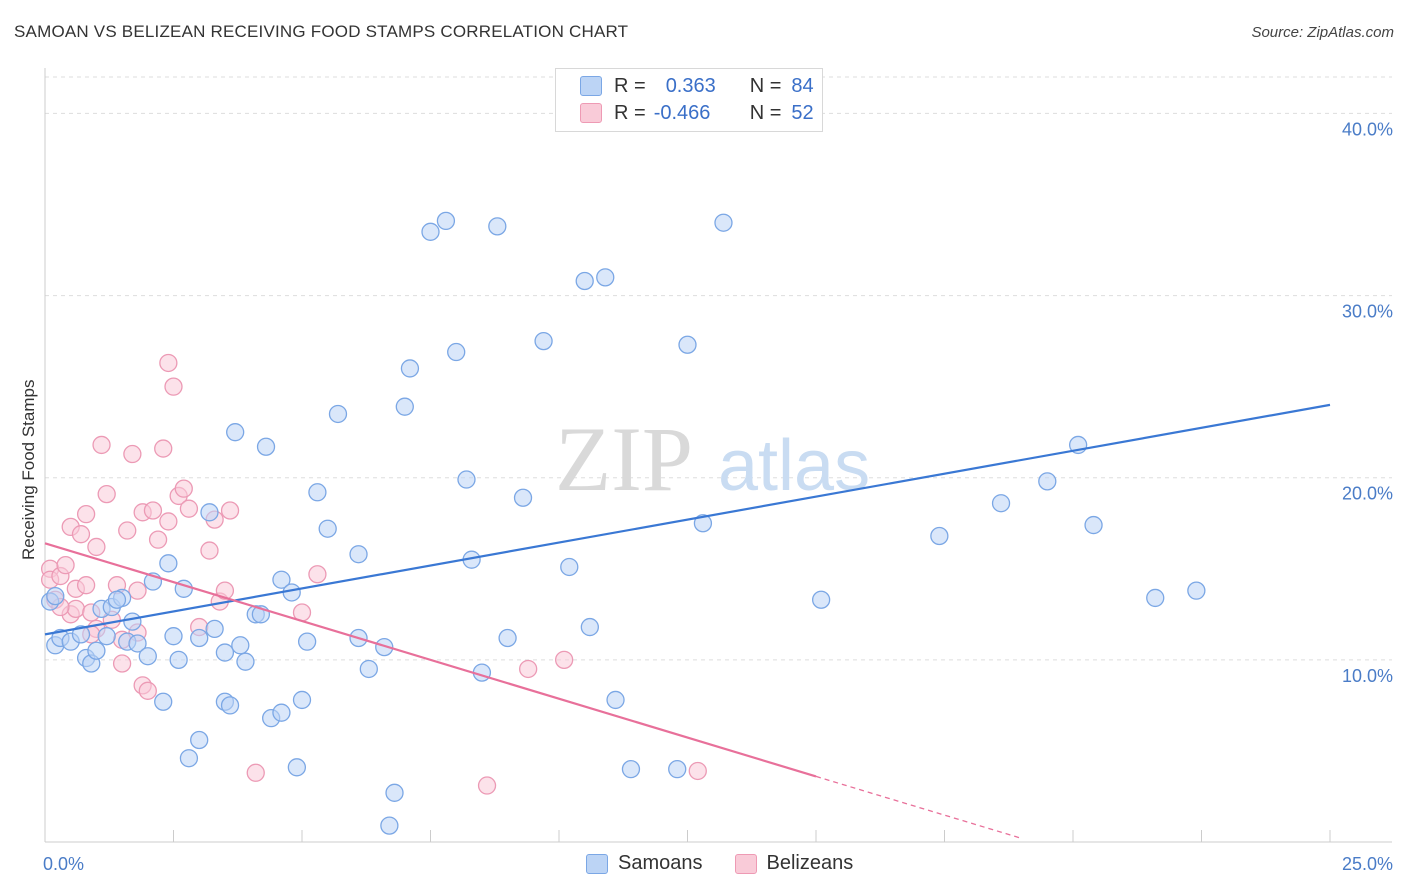 Image resolution: width=1406 pixels, height=892 pixels. What do you see at coordinates (597, 863) in the screenshot?
I see `bottom-swatch-blue` at bounding box center [597, 863].